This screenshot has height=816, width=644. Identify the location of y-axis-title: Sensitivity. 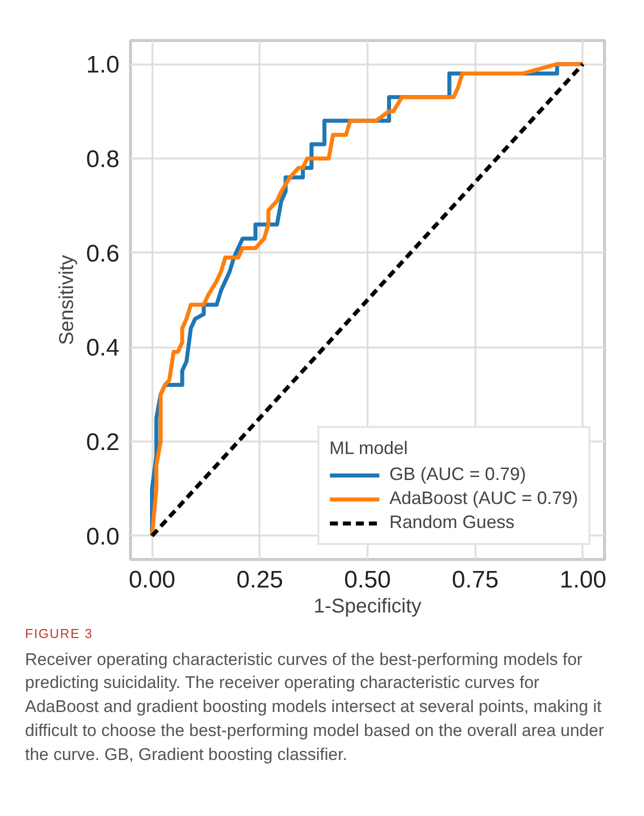
(67, 300).